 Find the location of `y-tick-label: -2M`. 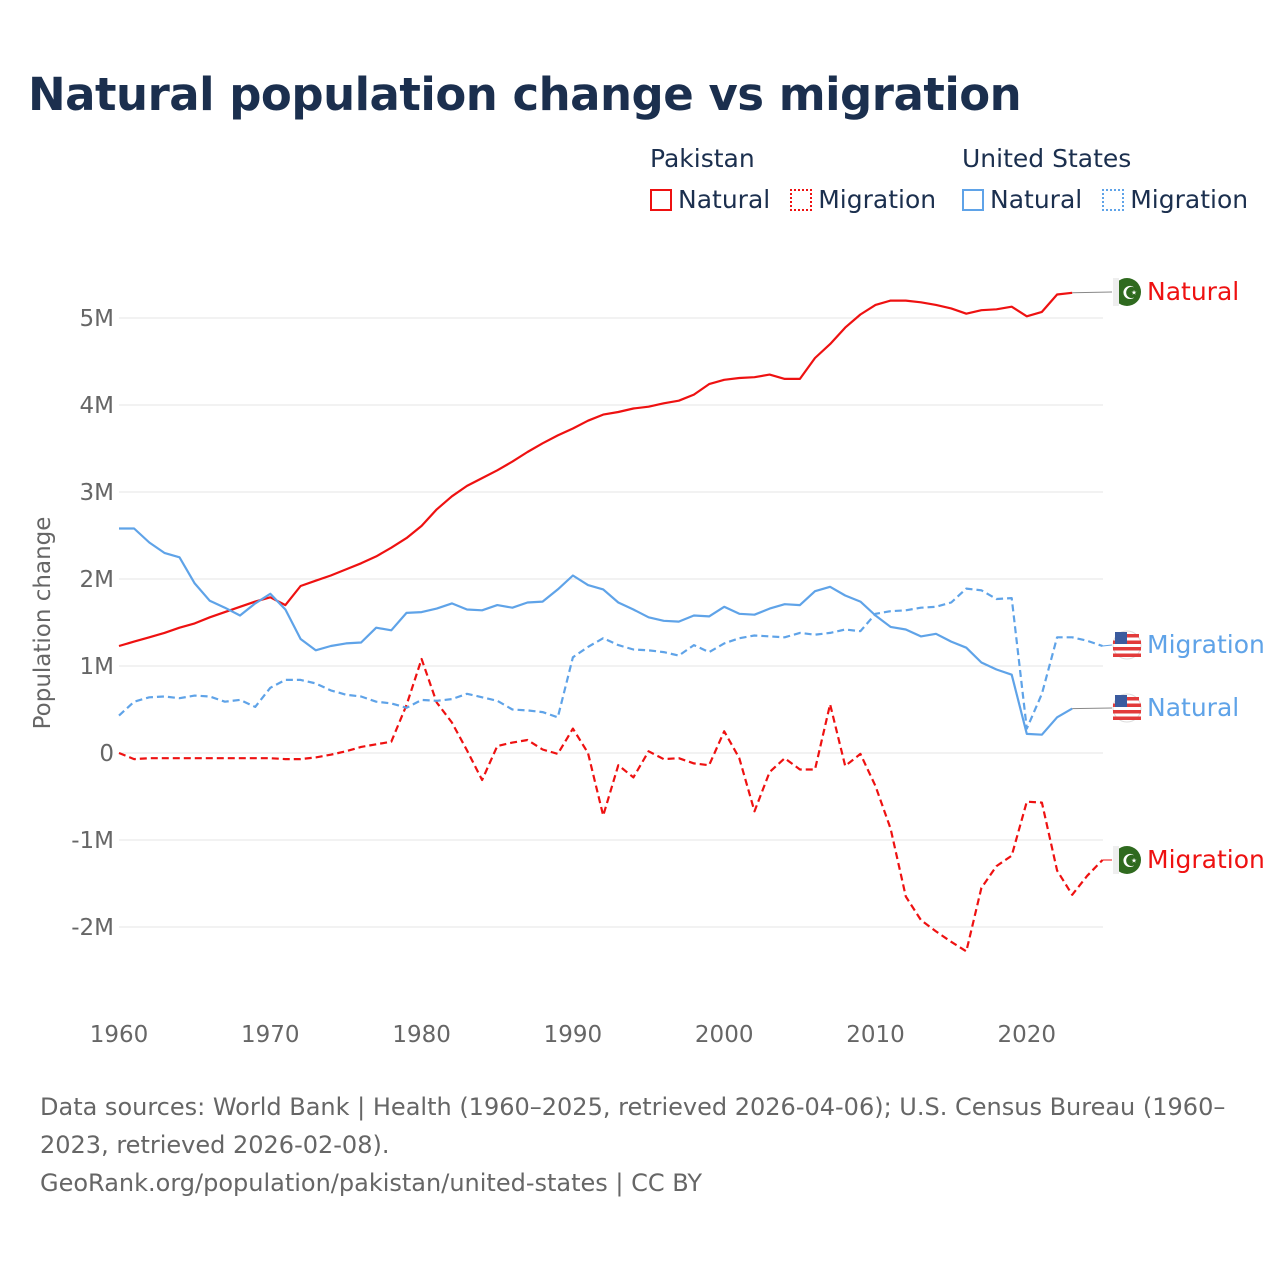

y-tick-label: -2M is located at coordinates (92, 928).